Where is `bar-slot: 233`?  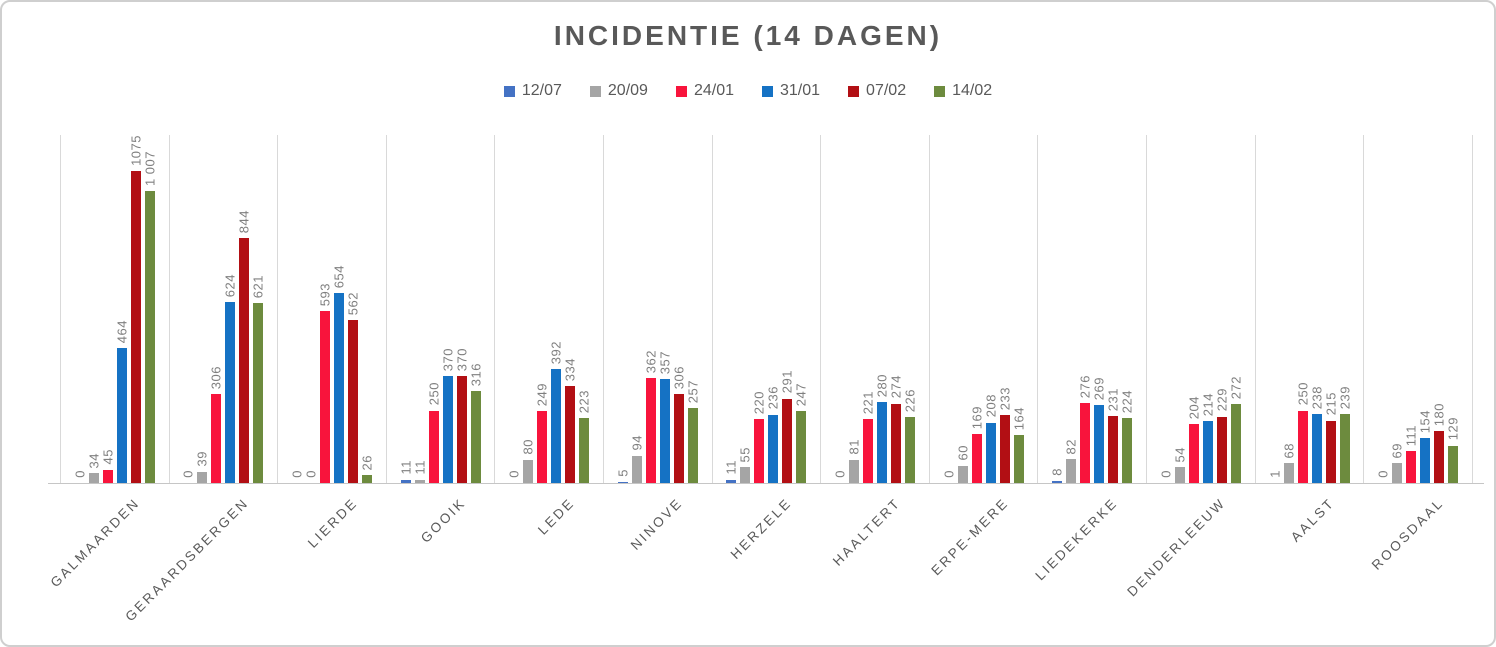 bar-slot: 233 is located at coordinates (1005, 309).